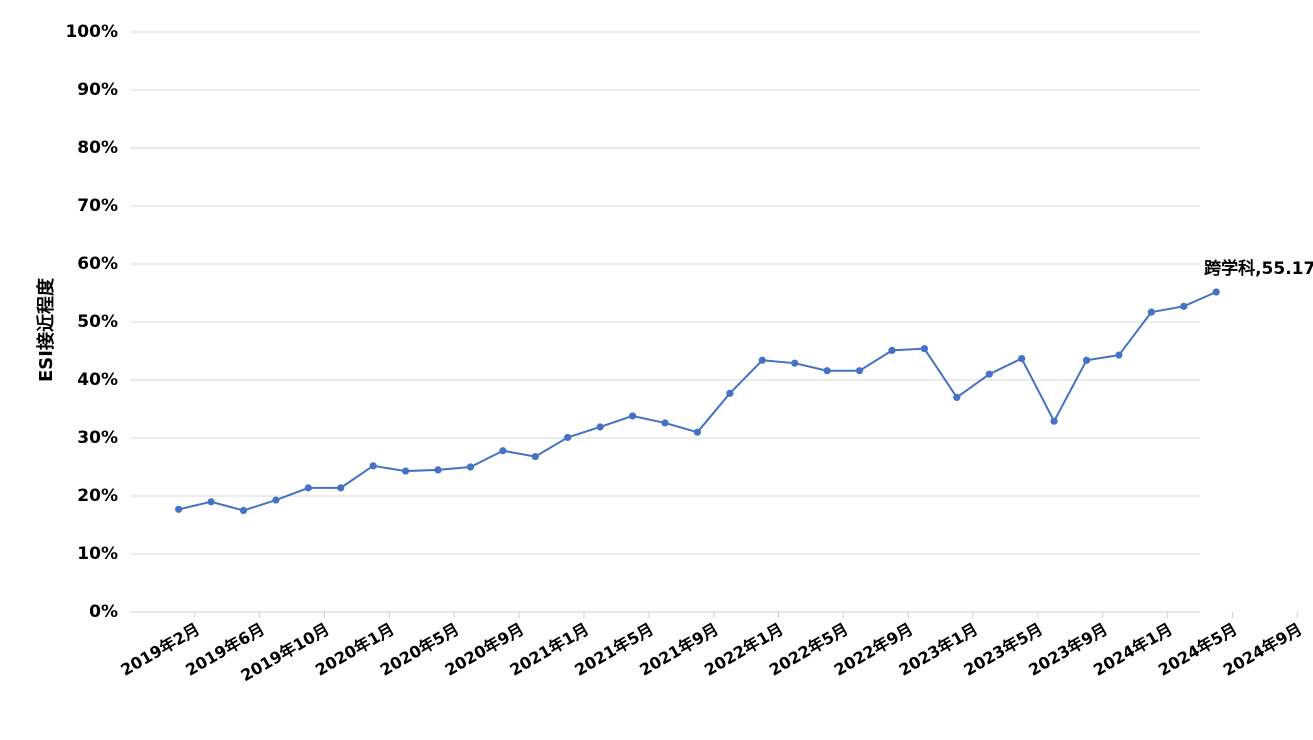 The width and height of the screenshot is (1313, 740). Describe the element at coordinates (97, 264) in the screenshot. I see `y-tick-label: 60%` at that location.